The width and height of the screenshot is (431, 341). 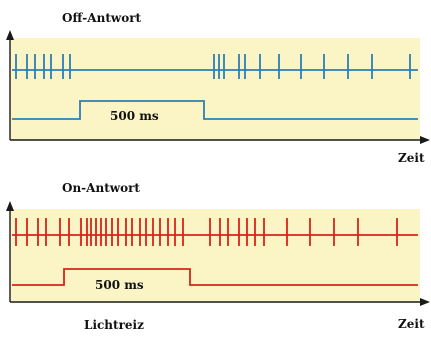 I want to click on off-spike-train, so click(x=213, y=66).